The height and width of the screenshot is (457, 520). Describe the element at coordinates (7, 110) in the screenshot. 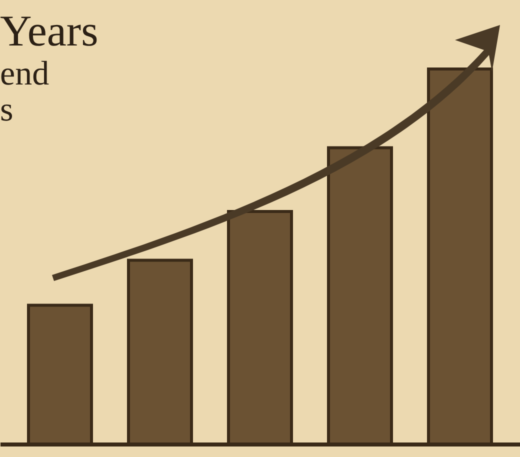

I see `annotation: s` at that location.